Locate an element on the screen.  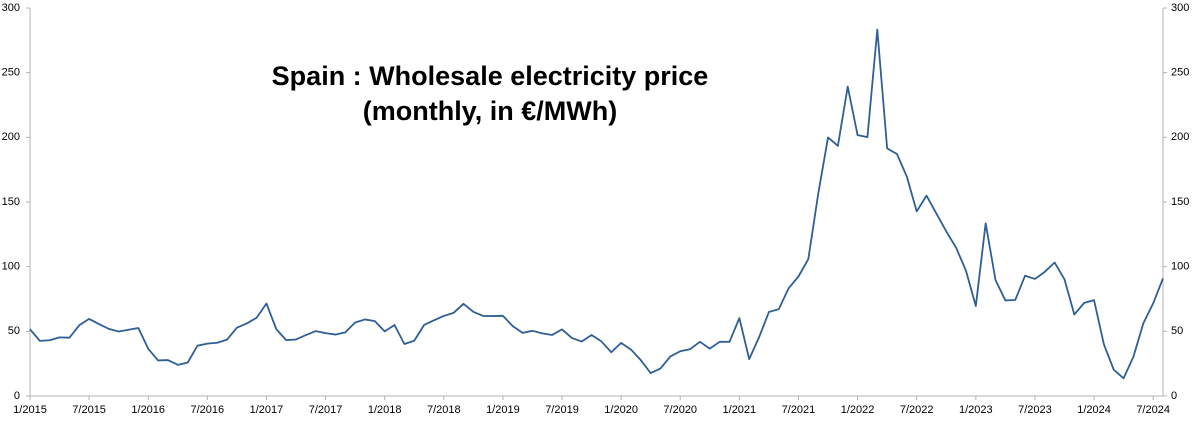
y2-tick-label: 100 is located at coordinates (1180, 267).